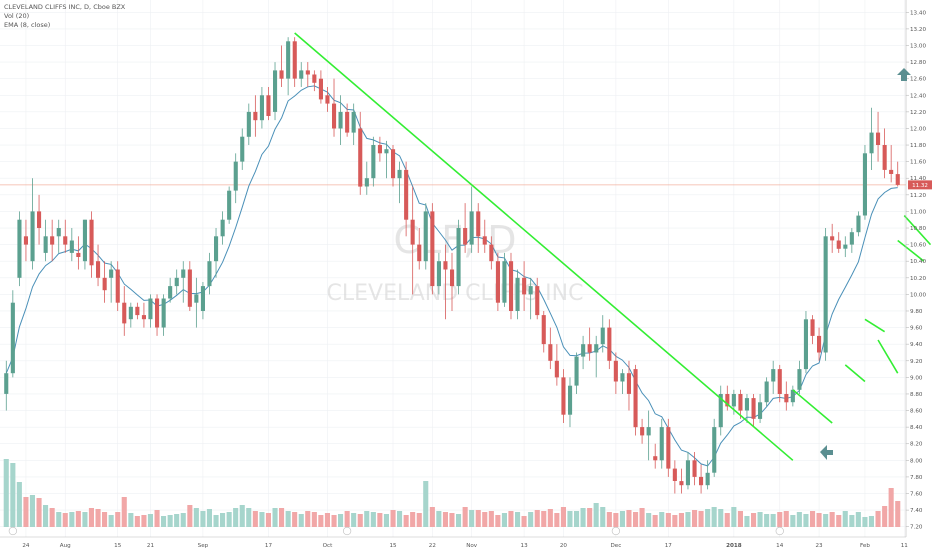 The image size is (932, 554). Describe the element at coordinates (470, 531) in the screenshot. I see `event-markers` at that location.